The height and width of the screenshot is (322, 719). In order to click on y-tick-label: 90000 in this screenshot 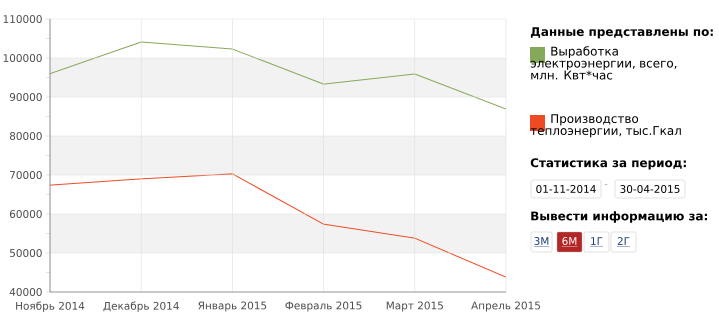, I will do `click(26, 97)`.